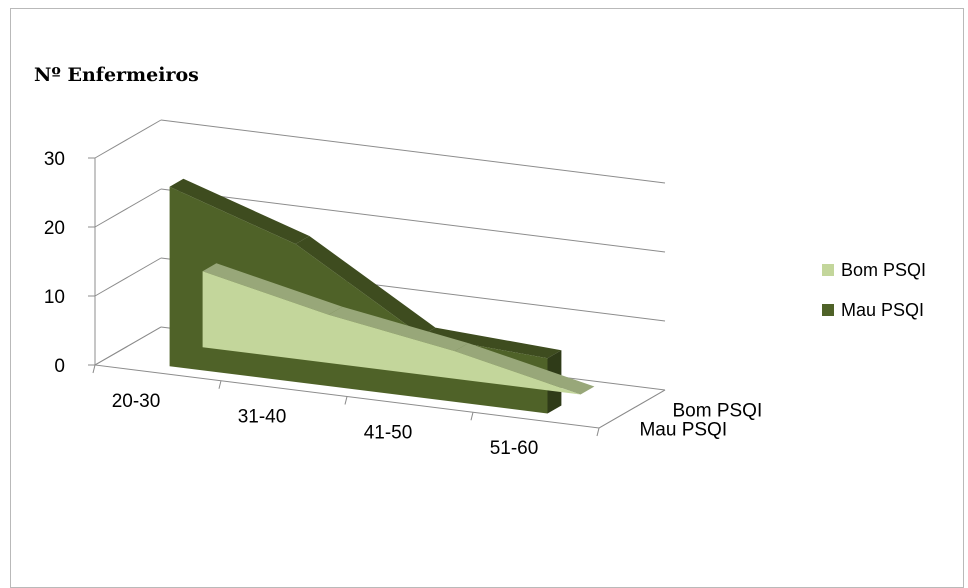  What do you see at coordinates (262, 417) in the screenshot?
I see `x-tick-label: 31-40` at bounding box center [262, 417].